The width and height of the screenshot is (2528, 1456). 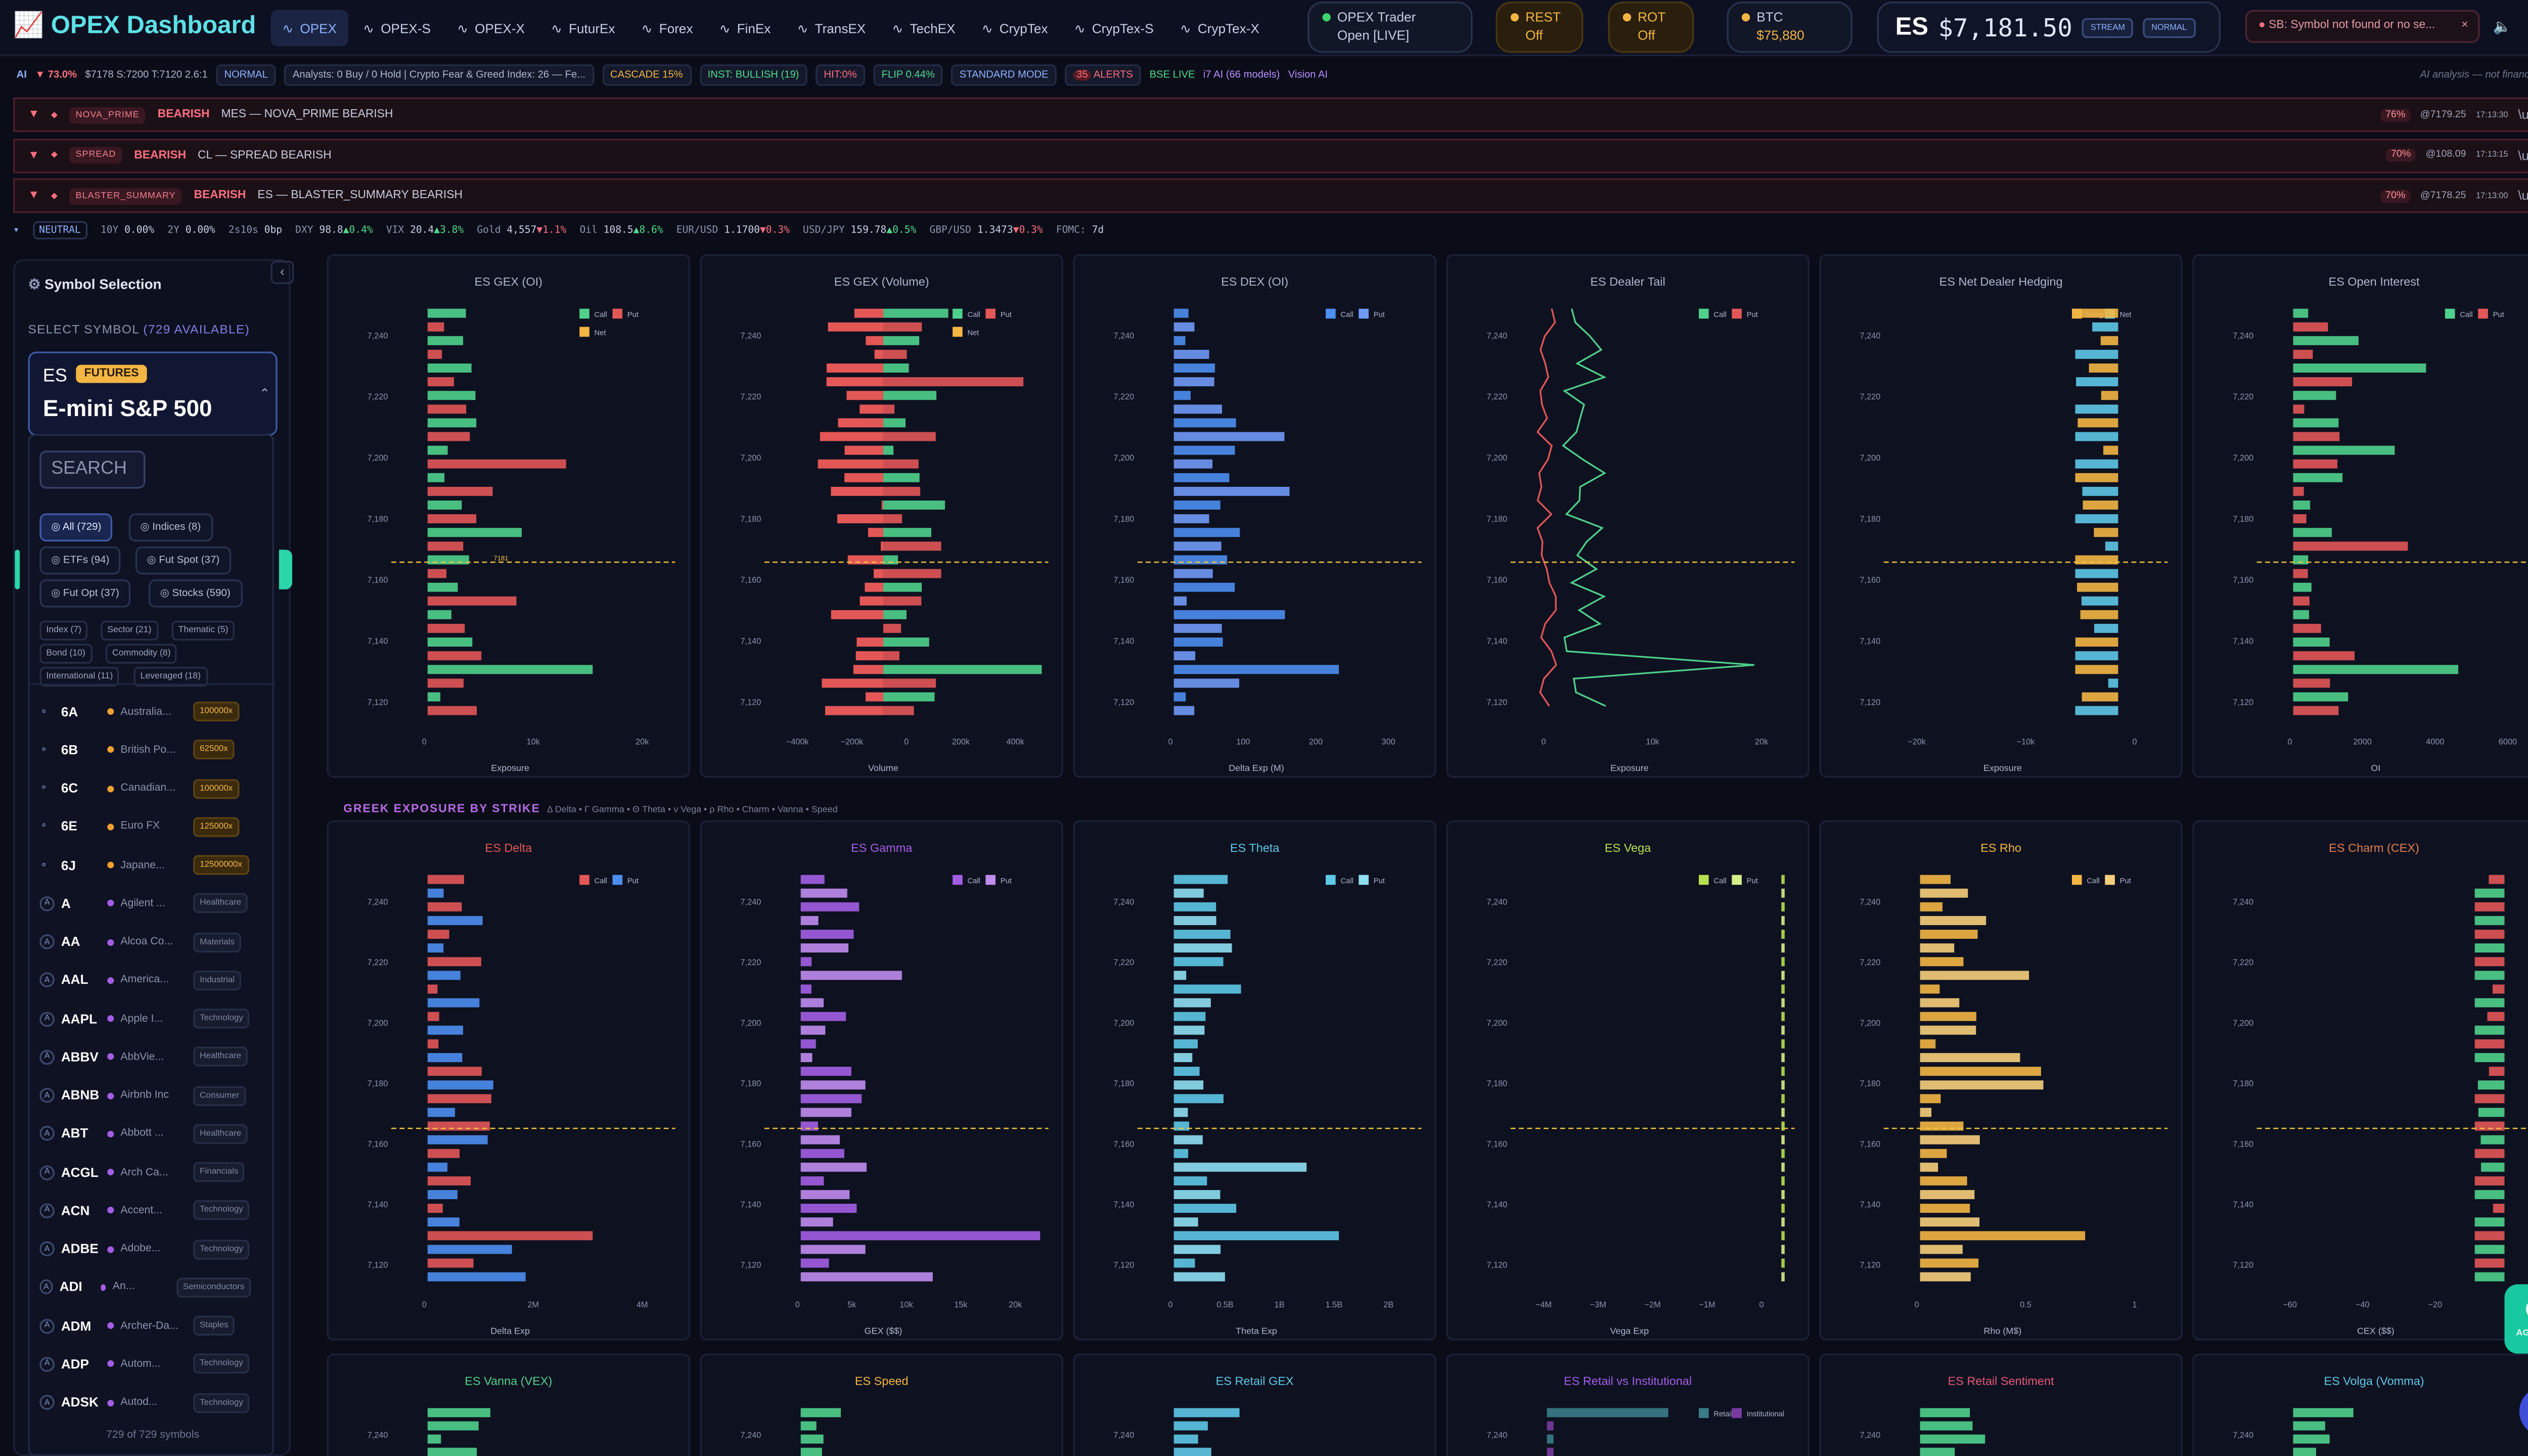 I want to click on rot-status-pill: ROT Off, so click(x=1651, y=27).